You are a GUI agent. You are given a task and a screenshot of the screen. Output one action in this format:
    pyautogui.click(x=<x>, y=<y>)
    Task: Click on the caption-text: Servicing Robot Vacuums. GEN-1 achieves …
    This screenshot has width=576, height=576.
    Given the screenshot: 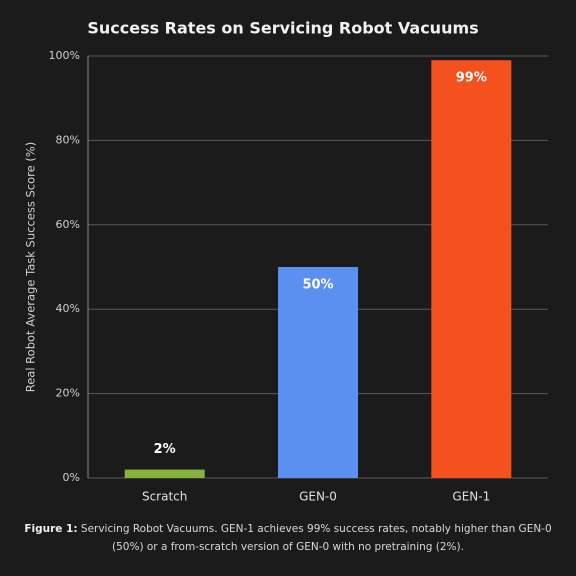 What is the action you would take?
    pyautogui.click(x=316, y=538)
    